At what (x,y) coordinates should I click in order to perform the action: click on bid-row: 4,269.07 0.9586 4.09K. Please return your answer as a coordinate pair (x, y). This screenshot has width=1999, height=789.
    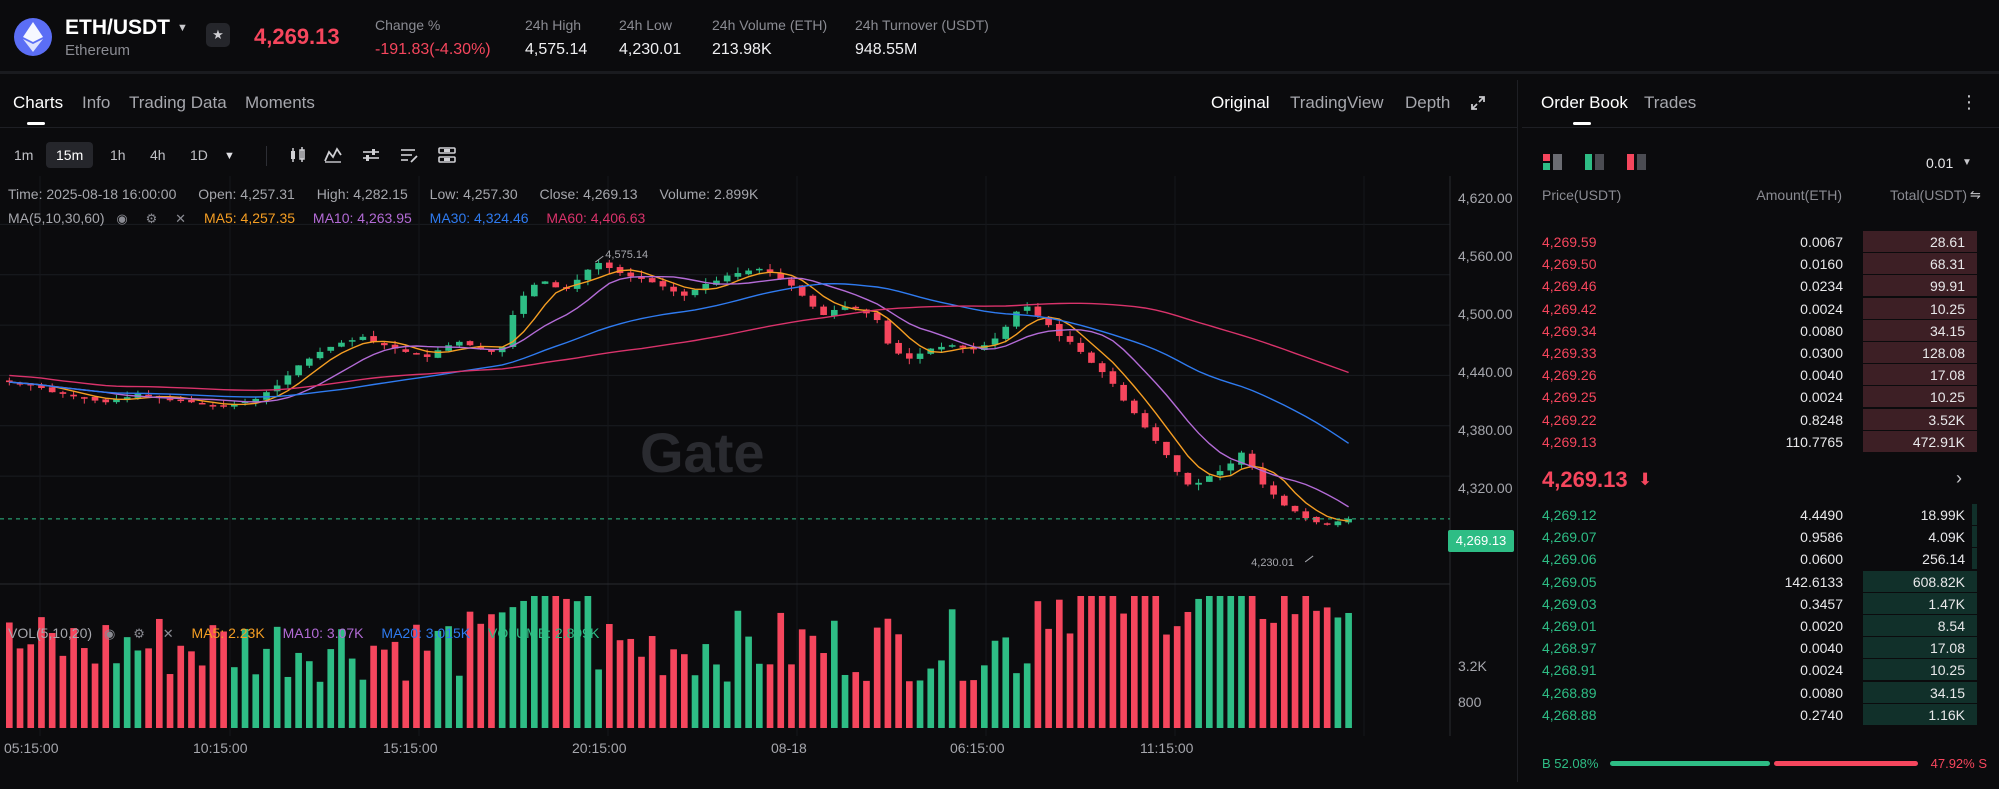
    Looking at the image, I should click on (1749, 537).